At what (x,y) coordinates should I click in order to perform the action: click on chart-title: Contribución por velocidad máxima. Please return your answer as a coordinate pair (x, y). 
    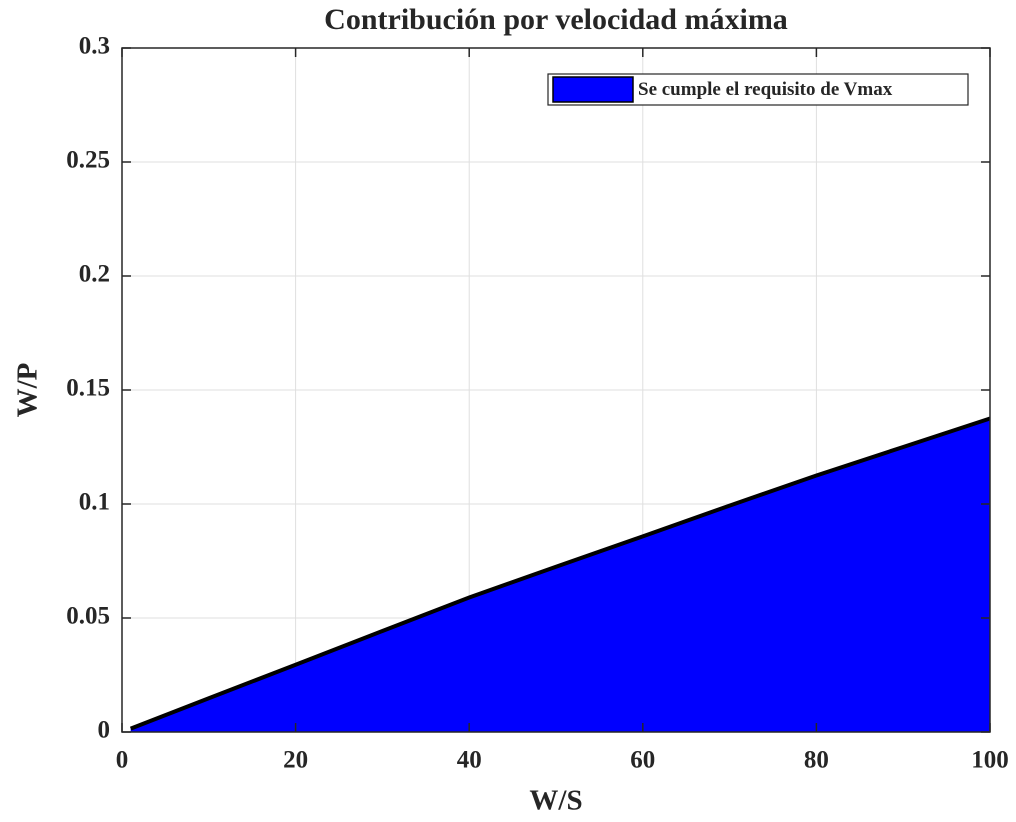
    Looking at the image, I should click on (556, 19).